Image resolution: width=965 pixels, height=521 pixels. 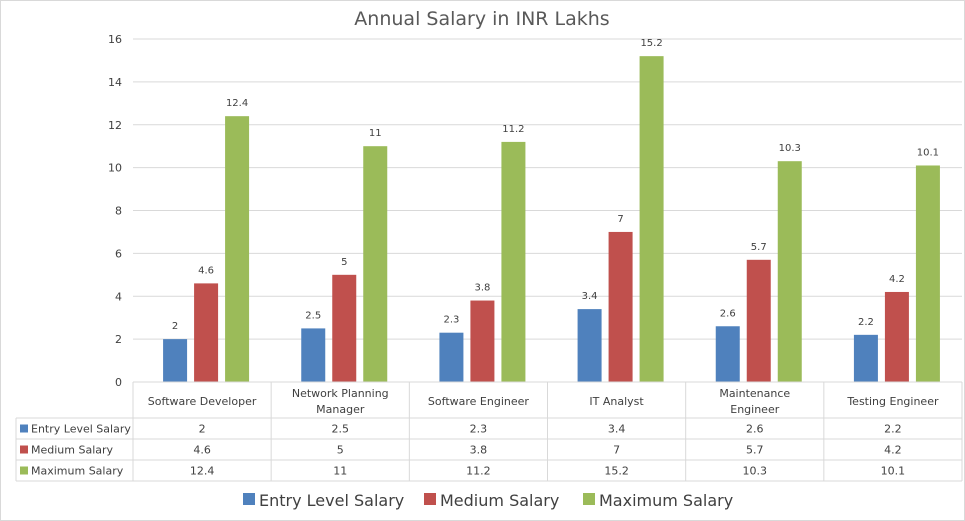 I want to click on y-tick-label: 4, so click(x=118, y=296).